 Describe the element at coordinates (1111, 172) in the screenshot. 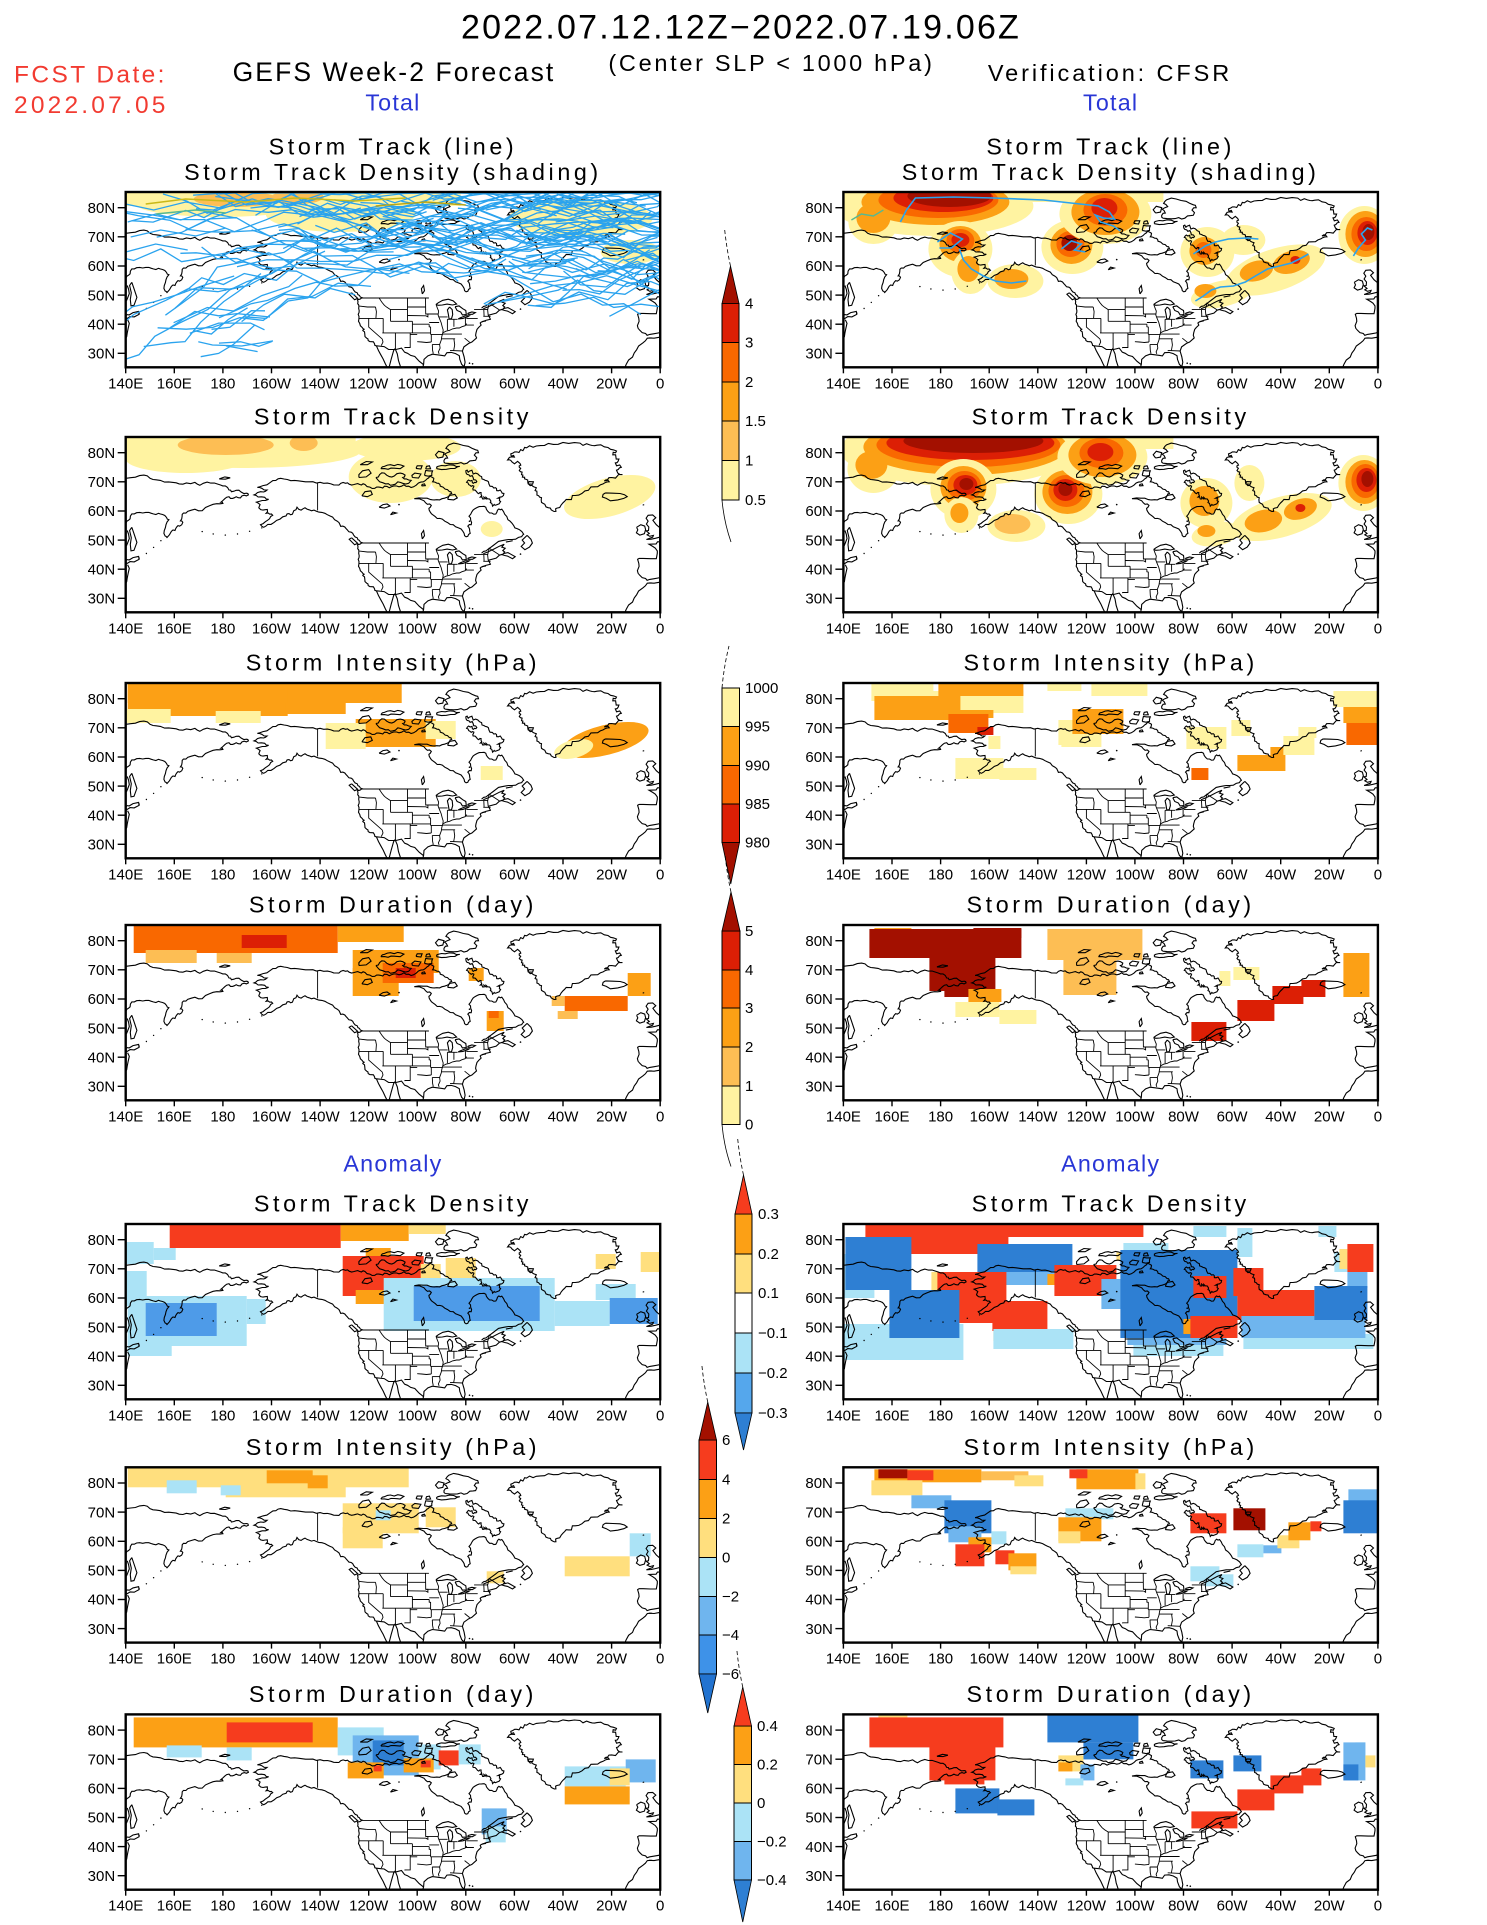

I see `svg-text: Storm Track Density (shading)` at that location.